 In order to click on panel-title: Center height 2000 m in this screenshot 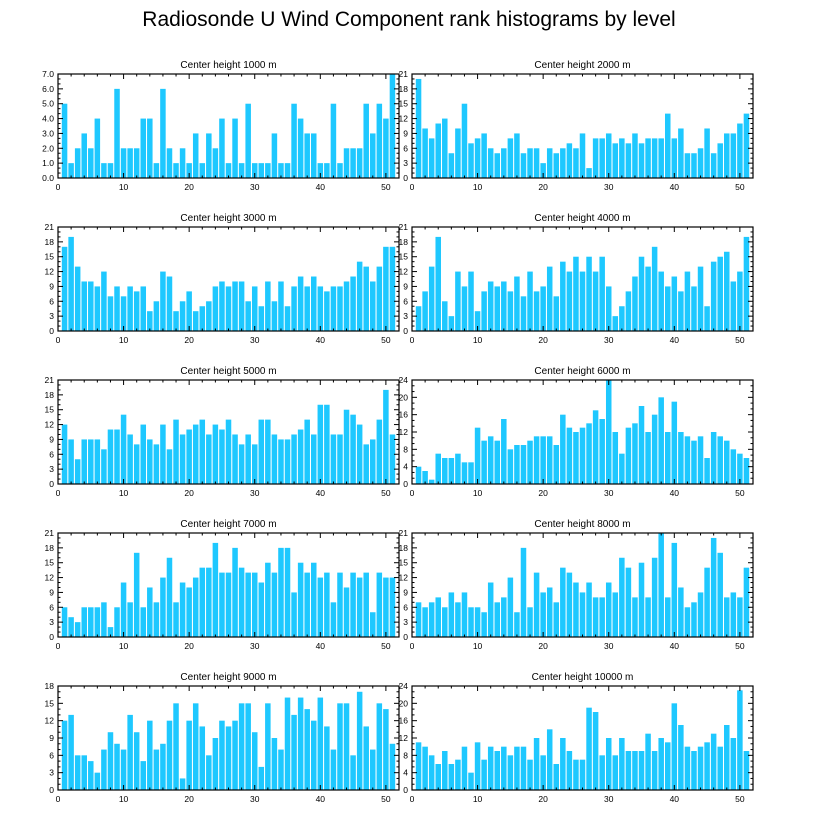, I will do `click(582, 65)`.